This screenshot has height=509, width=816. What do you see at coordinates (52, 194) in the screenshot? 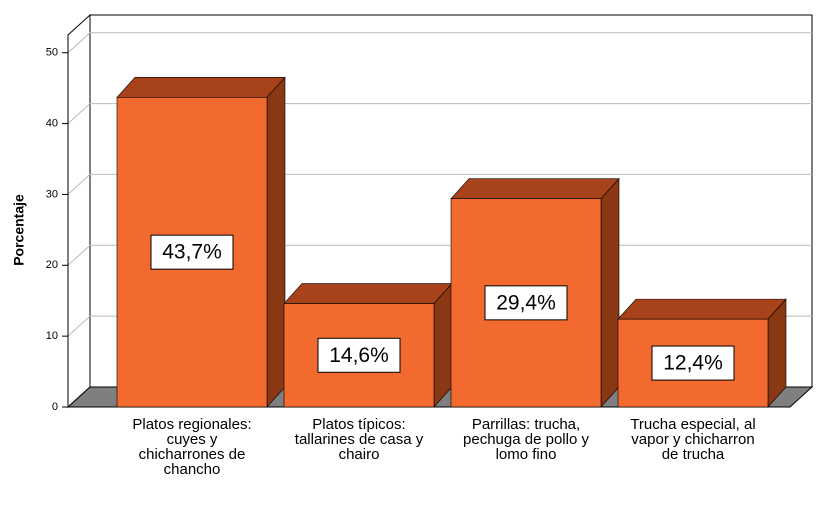
I see `y-tick-label: 30` at bounding box center [52, 194].